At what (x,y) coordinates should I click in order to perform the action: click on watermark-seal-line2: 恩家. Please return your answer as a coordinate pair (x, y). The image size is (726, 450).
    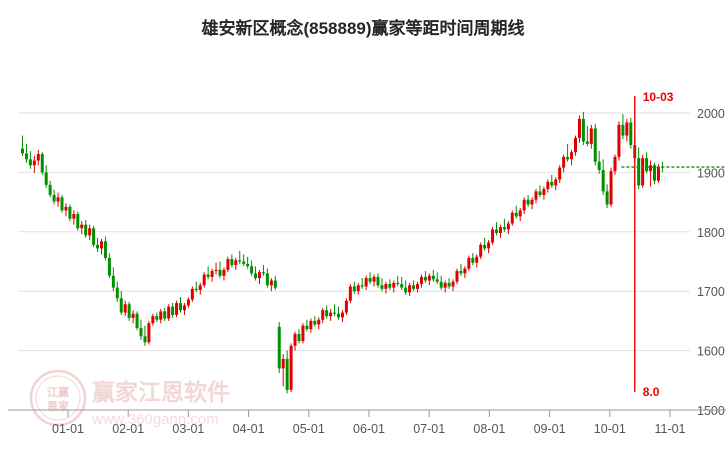
    Looking at the image, I should click on (58, 406).